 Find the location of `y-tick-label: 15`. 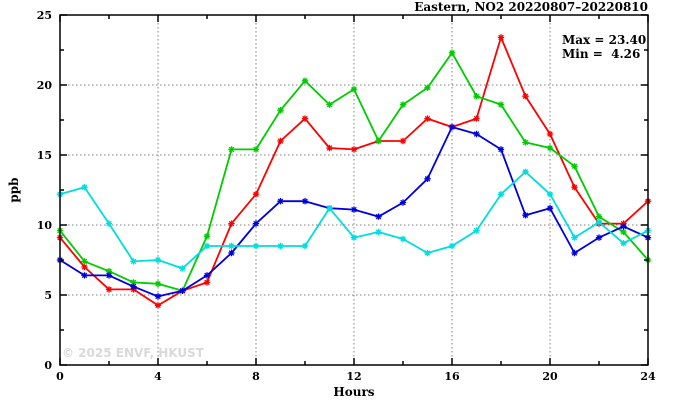

y-tick-label: 15 is located at coordinates (44, 155).